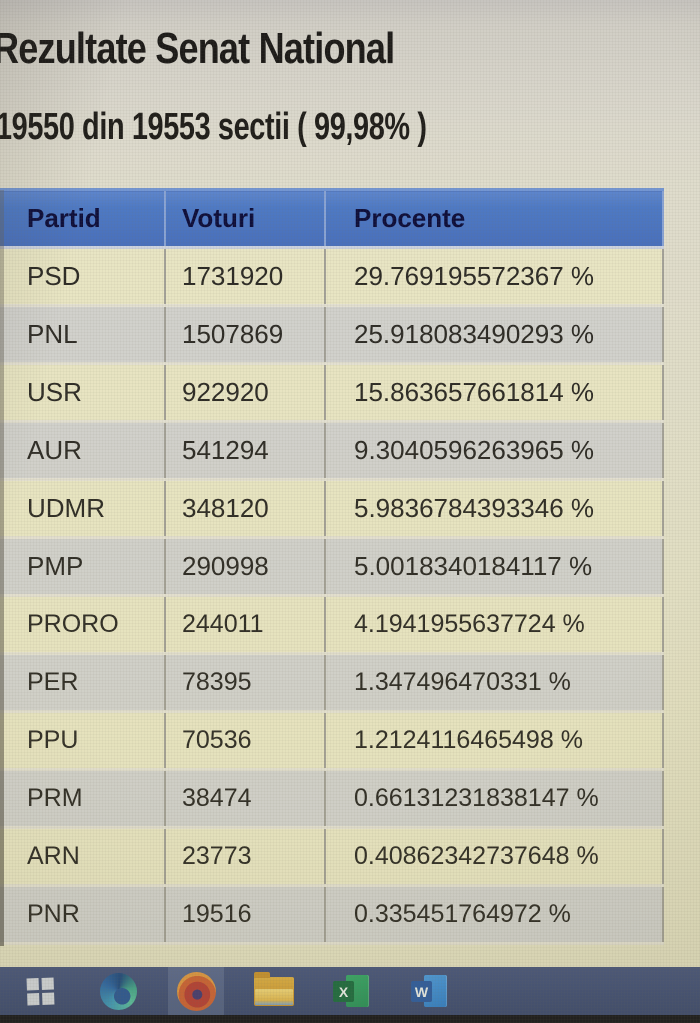  Describe the element at coordinates (494, 451) in the screenshot. I see `percent-cell: 9.3040596263965 %` at that location.